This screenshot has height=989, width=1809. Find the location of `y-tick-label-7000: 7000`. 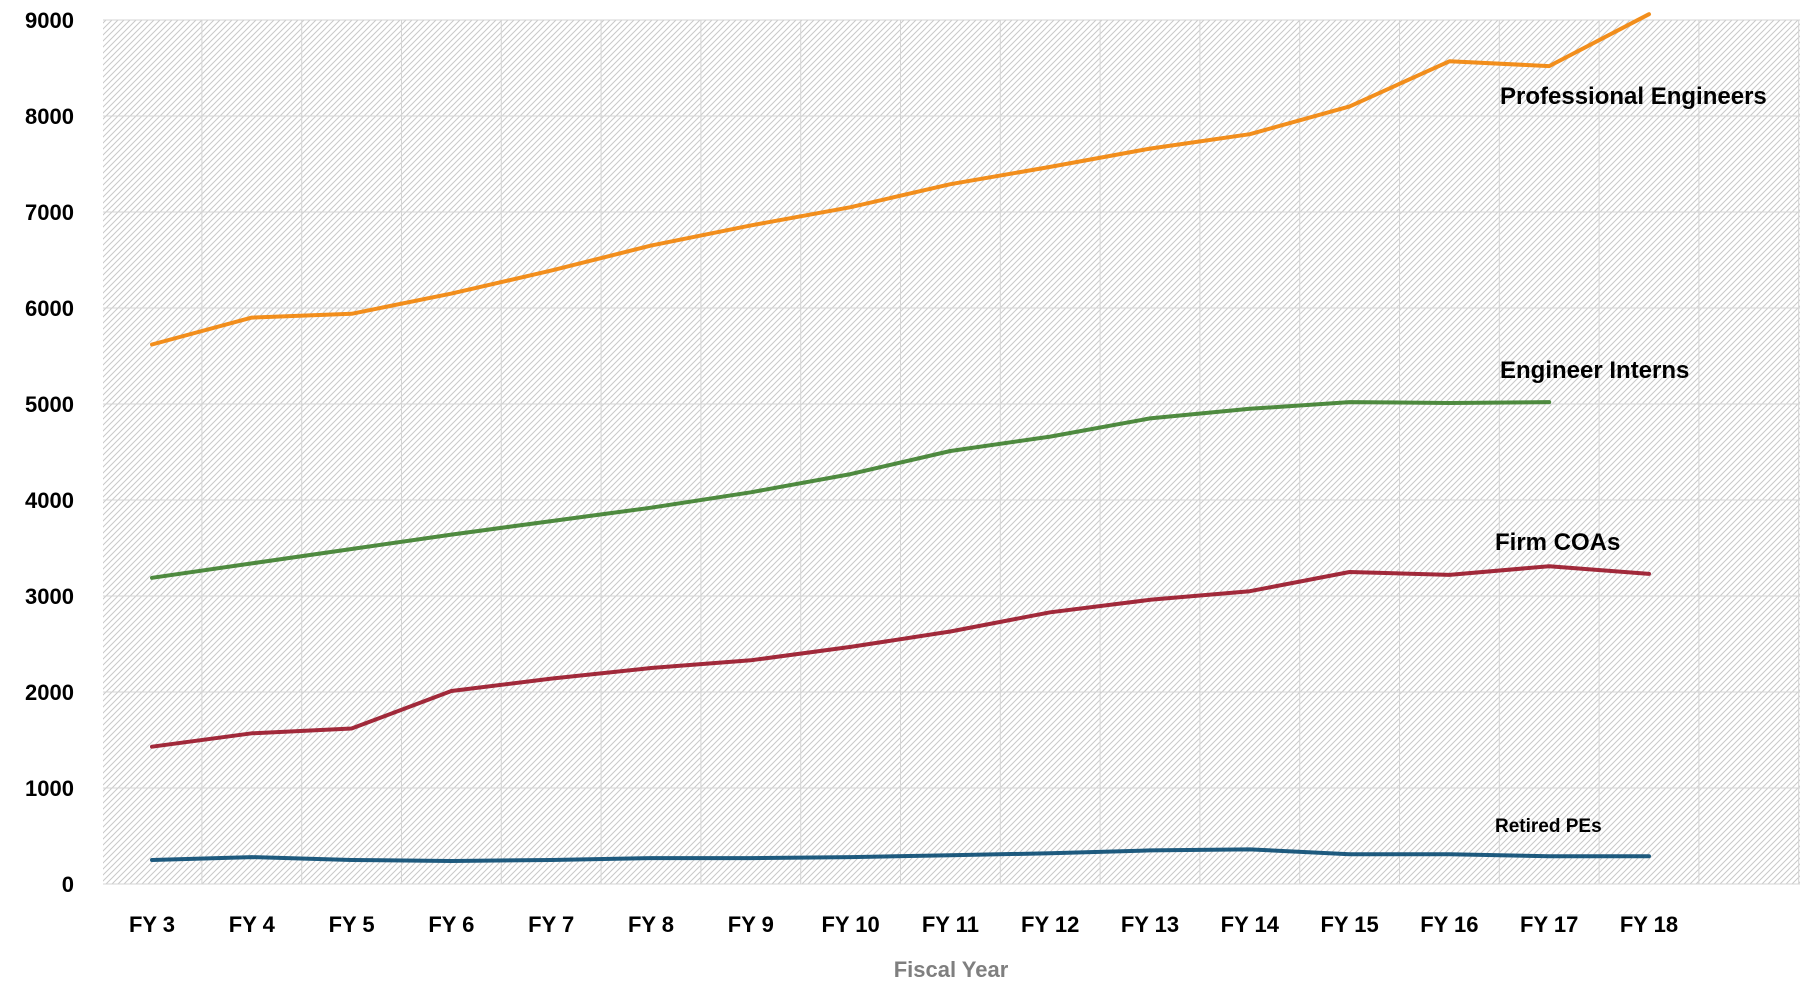

y-tick-label-7000: 7000 is located at coordinates (49, 212).